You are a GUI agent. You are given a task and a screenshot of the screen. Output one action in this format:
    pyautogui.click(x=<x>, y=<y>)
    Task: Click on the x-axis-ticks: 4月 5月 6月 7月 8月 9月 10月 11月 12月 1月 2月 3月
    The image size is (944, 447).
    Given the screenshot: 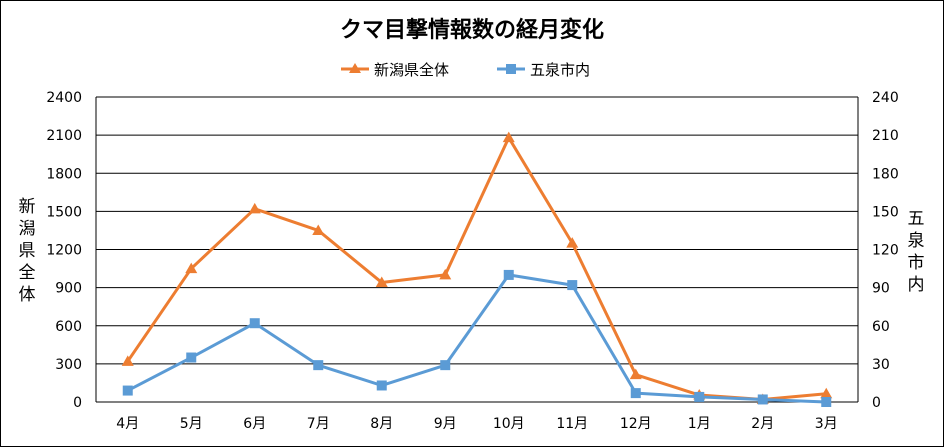 What is the action you would take?
    pyautogui.click(x=476, y=424)
    